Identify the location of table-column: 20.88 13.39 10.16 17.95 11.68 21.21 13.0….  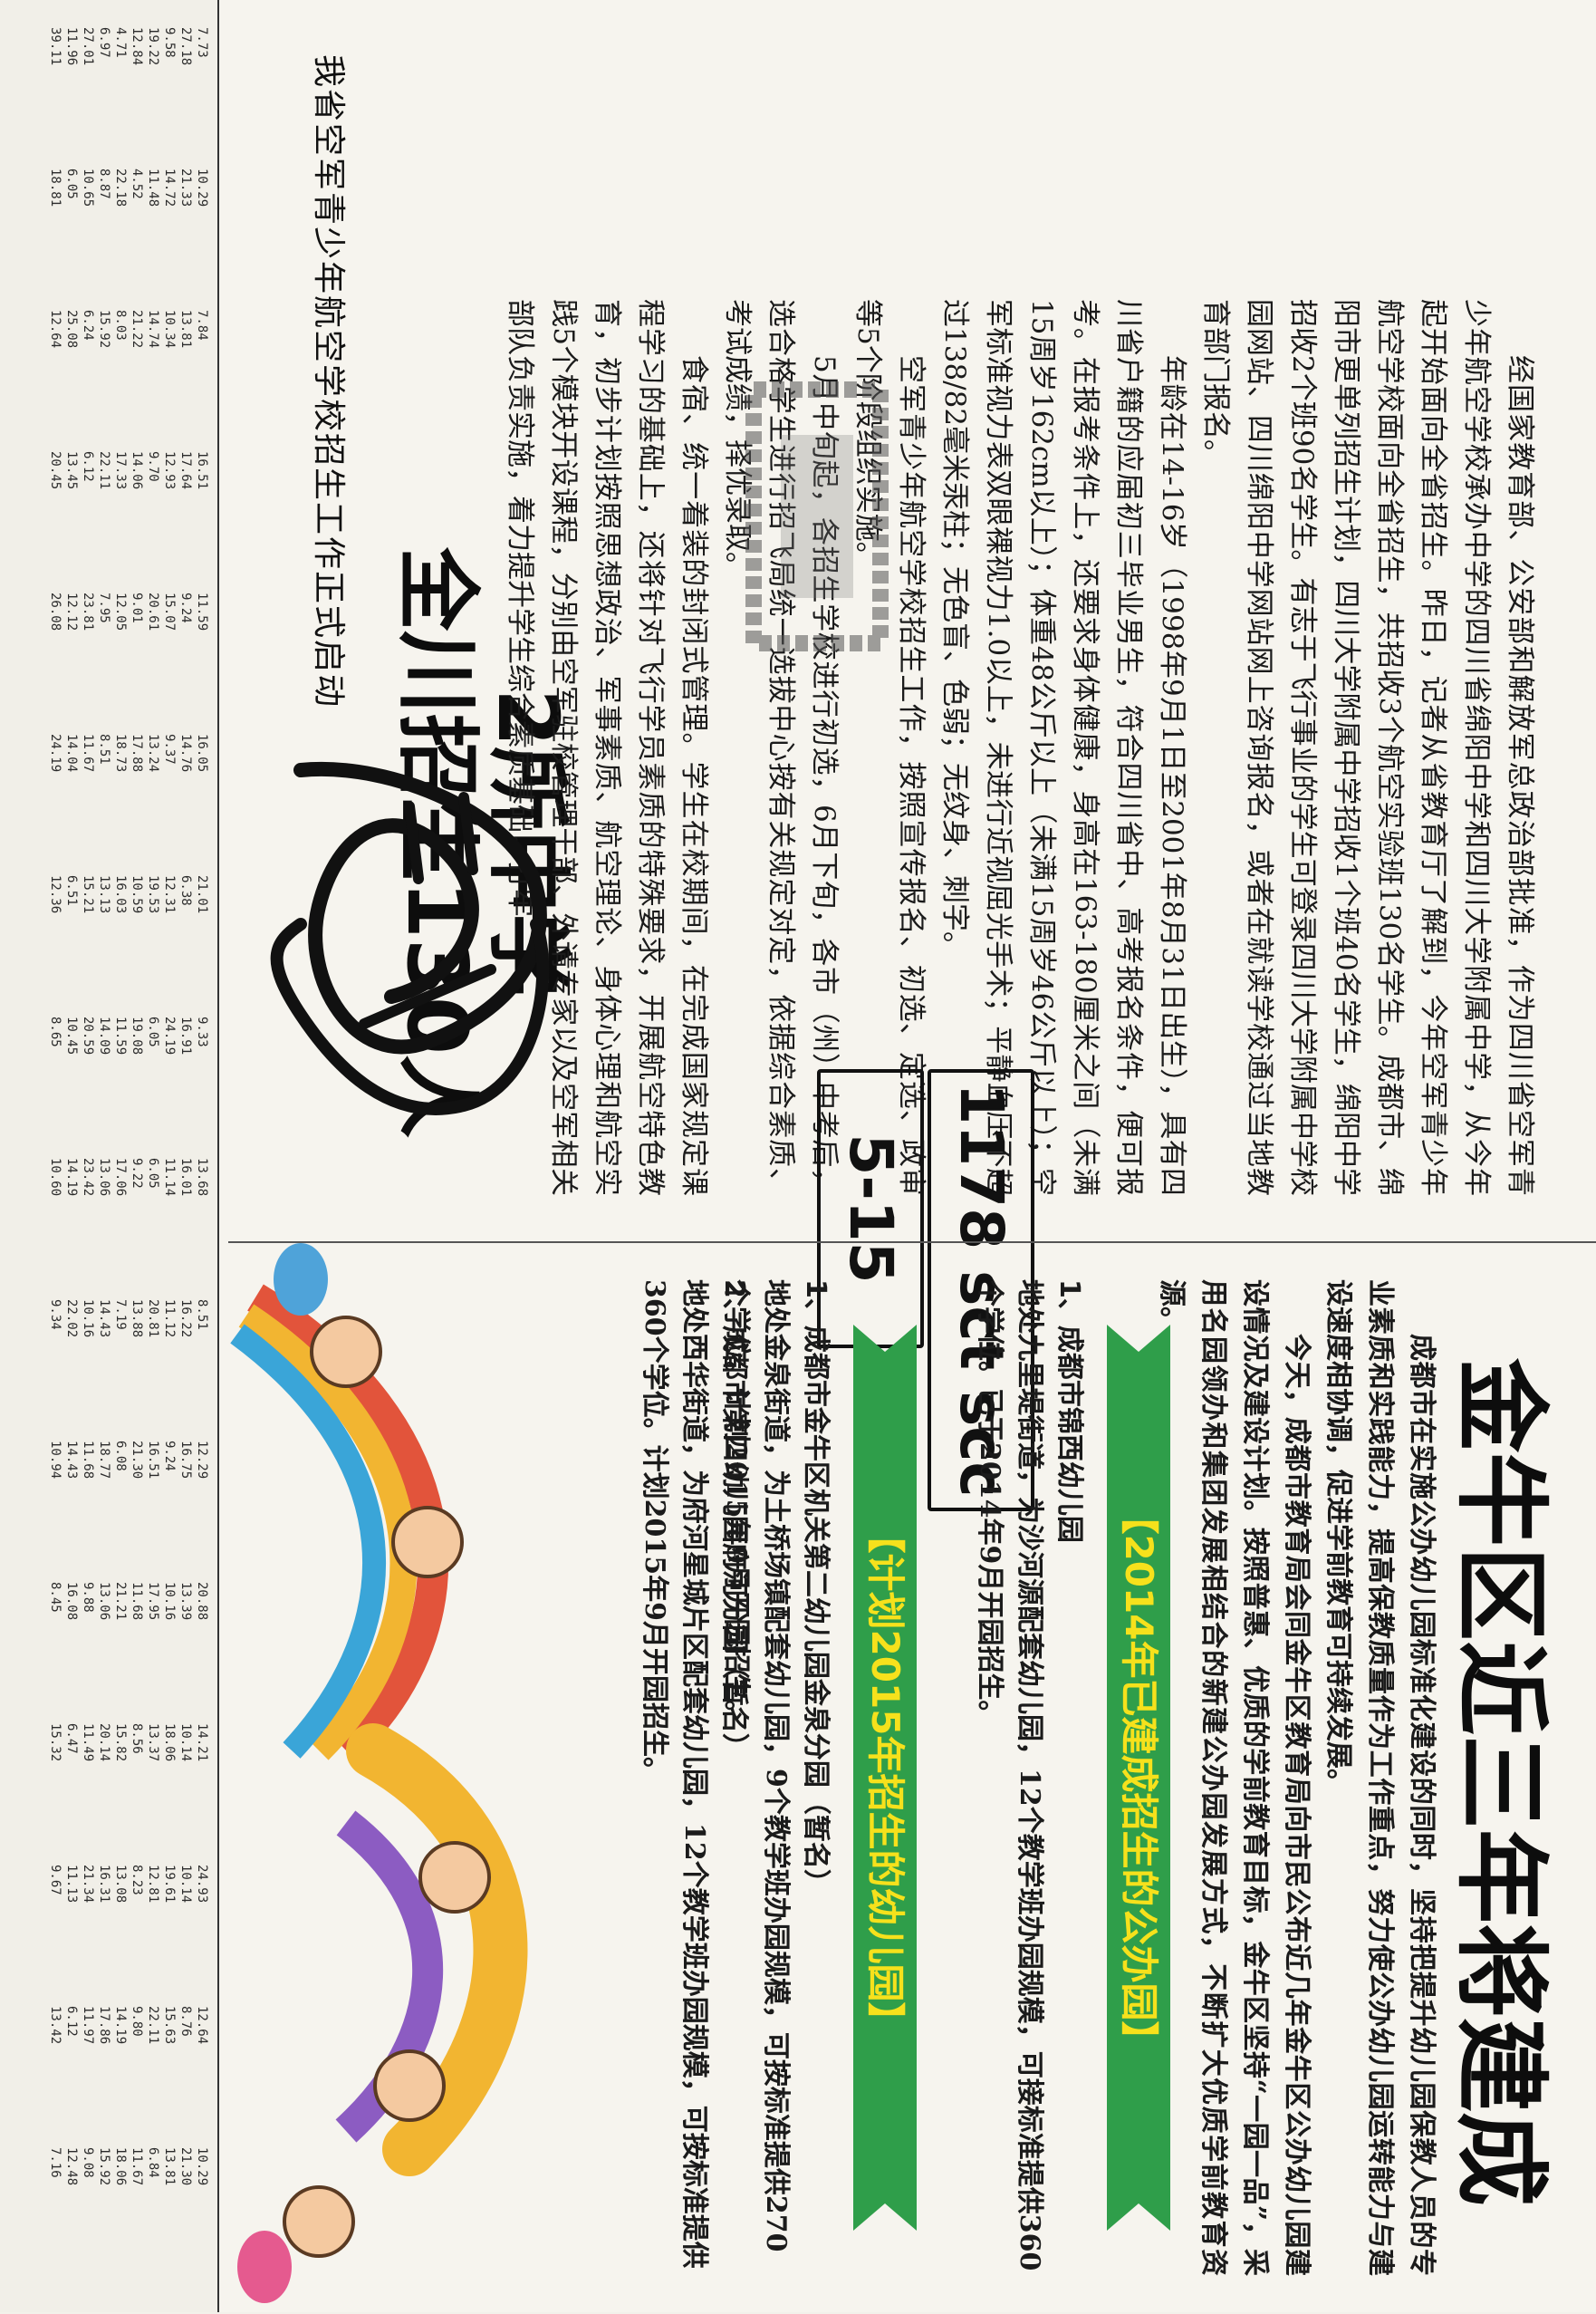
(128, 1601).